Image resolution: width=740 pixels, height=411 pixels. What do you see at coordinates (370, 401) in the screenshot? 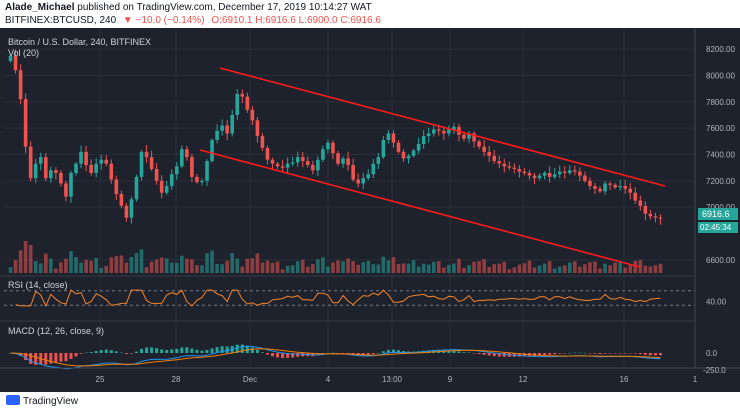
I see `footer: TradingView` at bounding box center [370, 401].